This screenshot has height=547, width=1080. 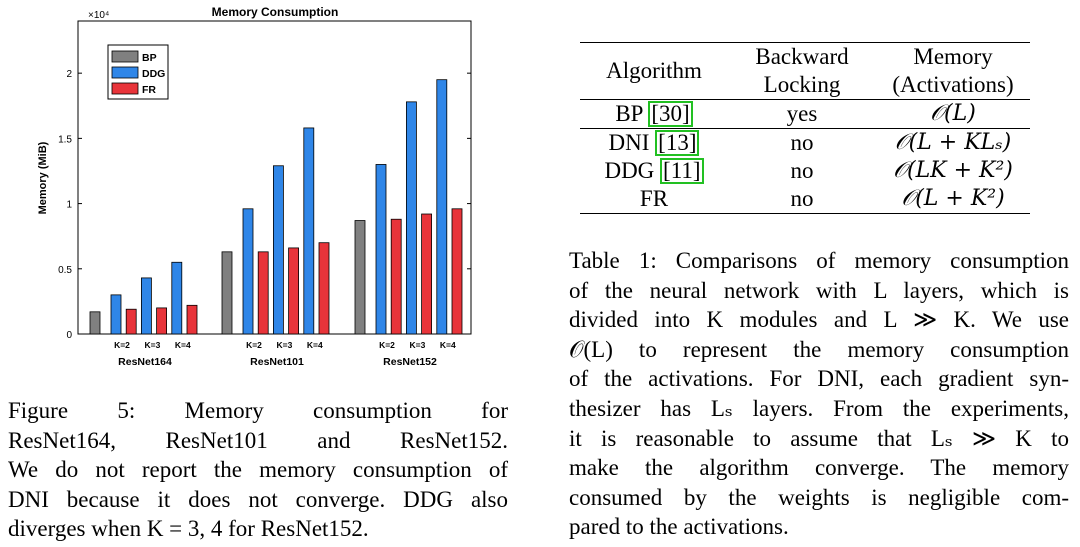 What do you see at coordinates (802, 113) in the screenshot?
I see `cell-locking: yes` at bounding box center [802, 113].